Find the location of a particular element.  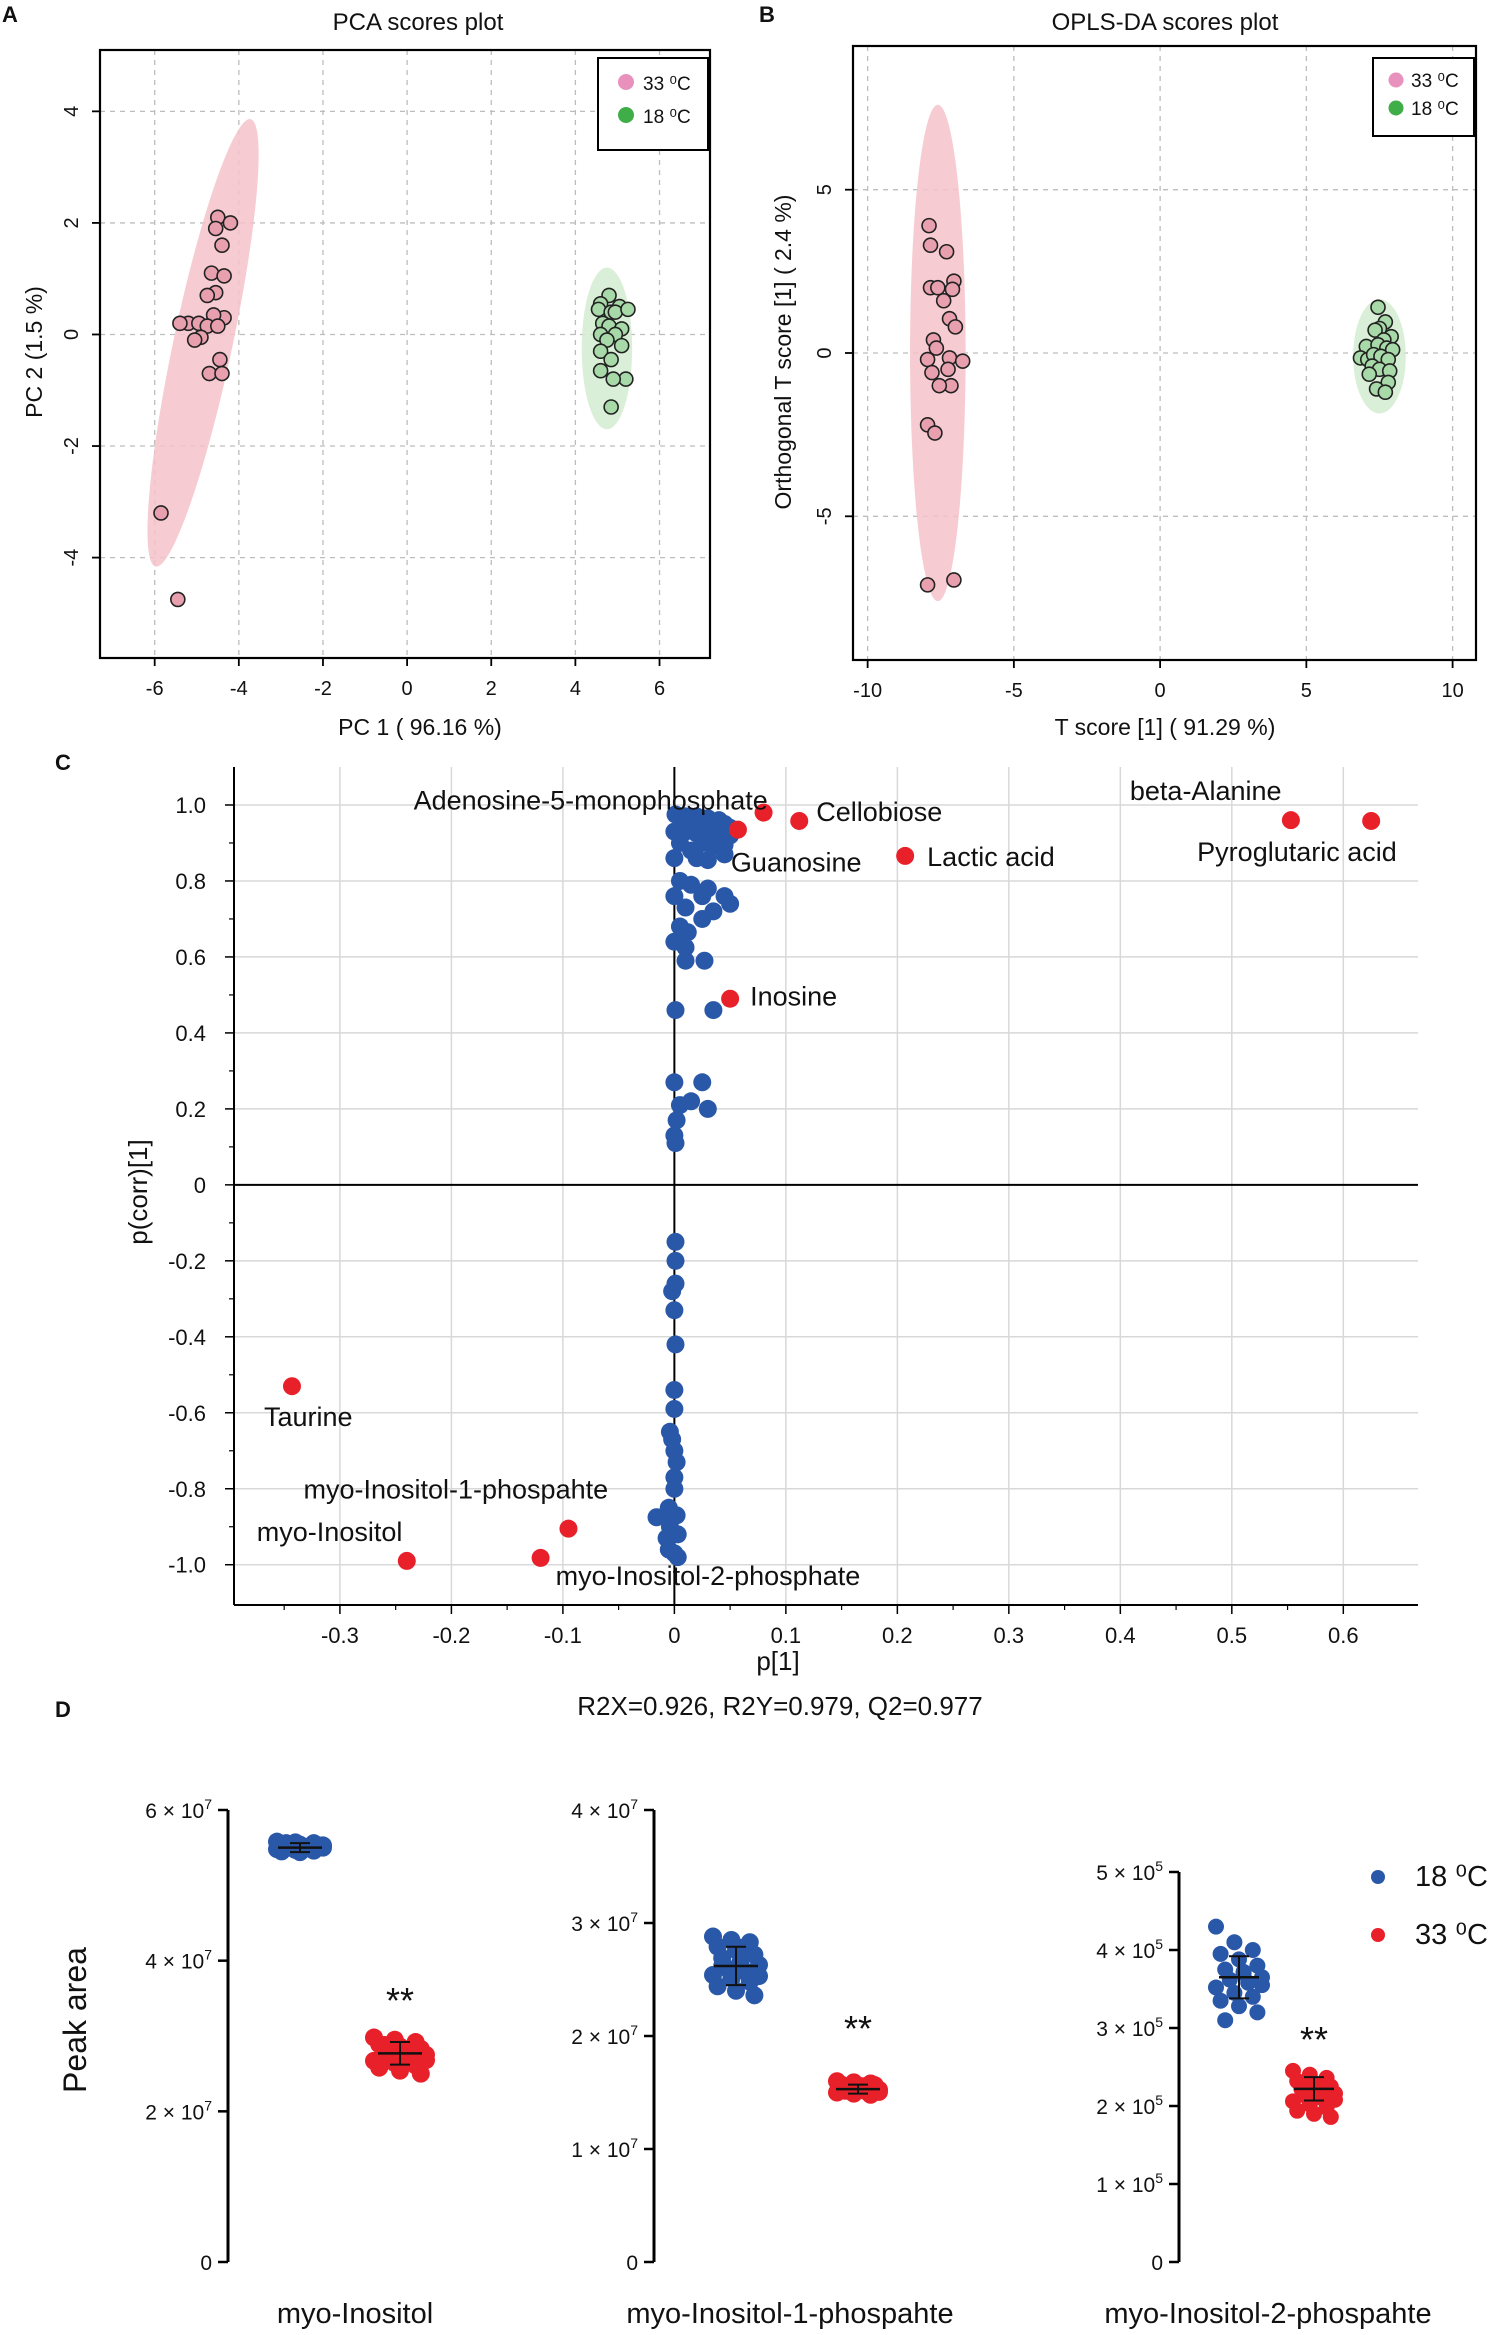

splot-x-axis-label: p[1] is located at coordinates (777, 1661).